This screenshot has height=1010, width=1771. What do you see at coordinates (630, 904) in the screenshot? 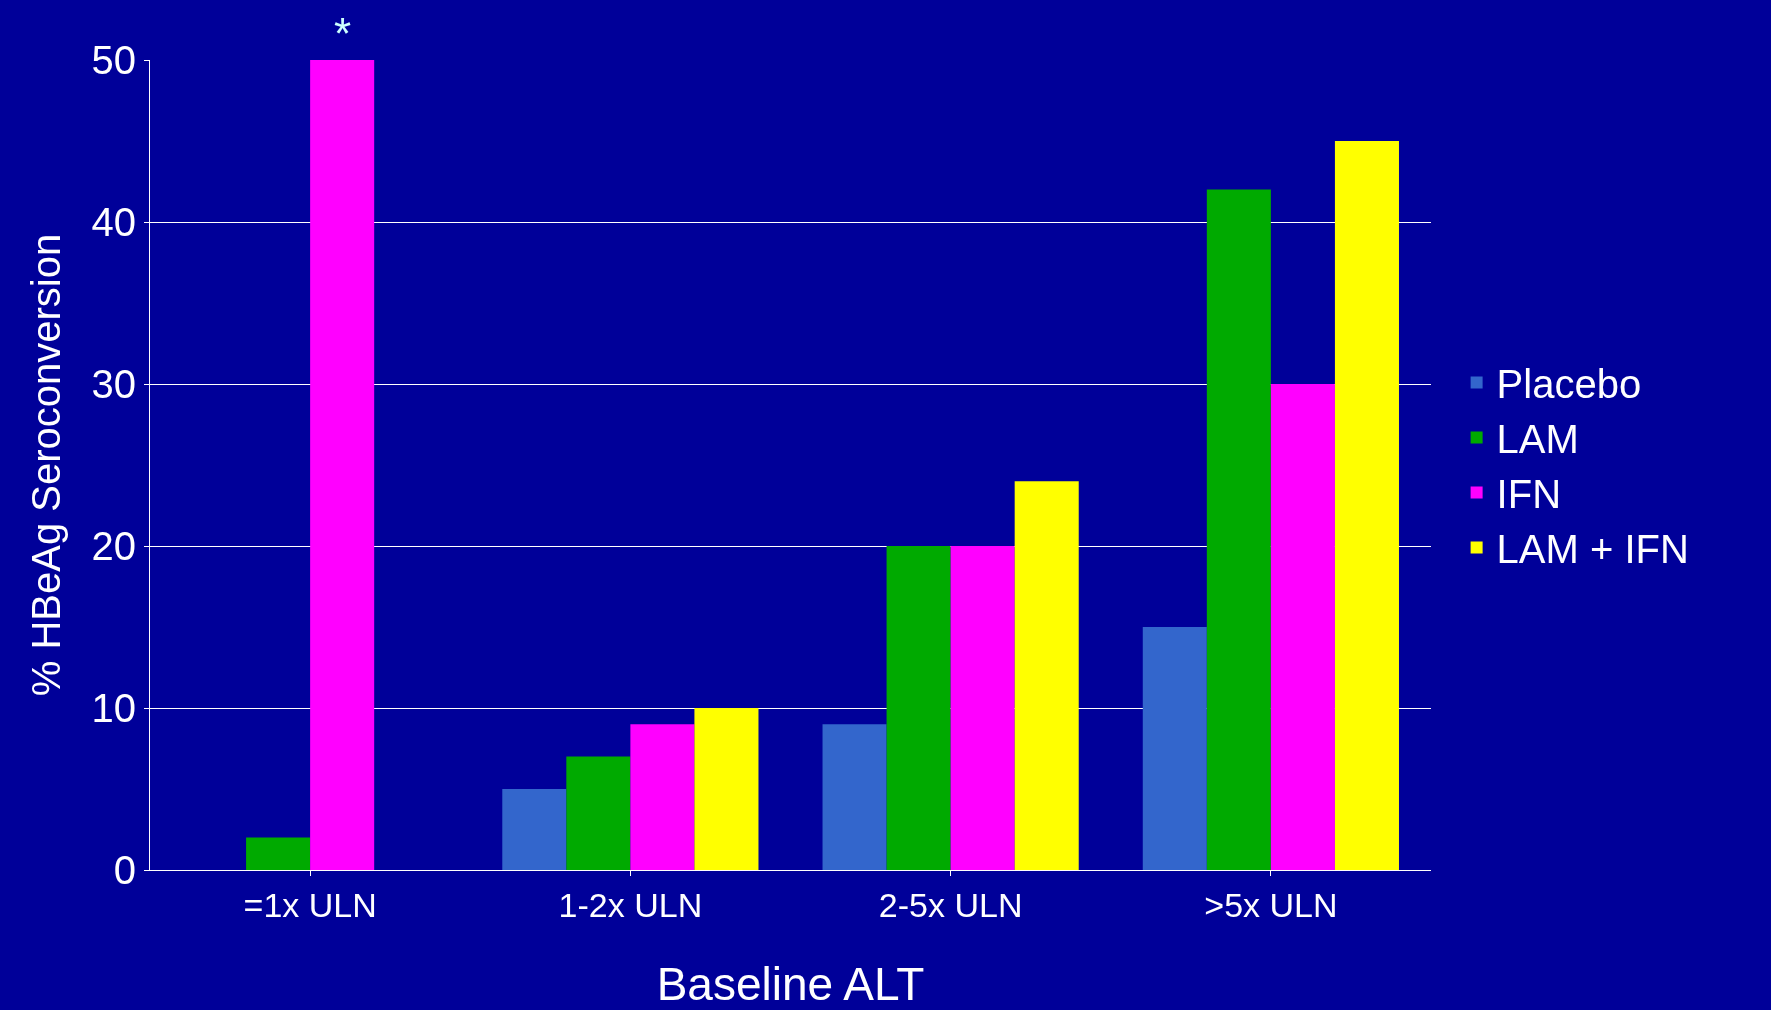
I see `x-tick-label: 1-2x ULN` at bounding box center [630, 904].